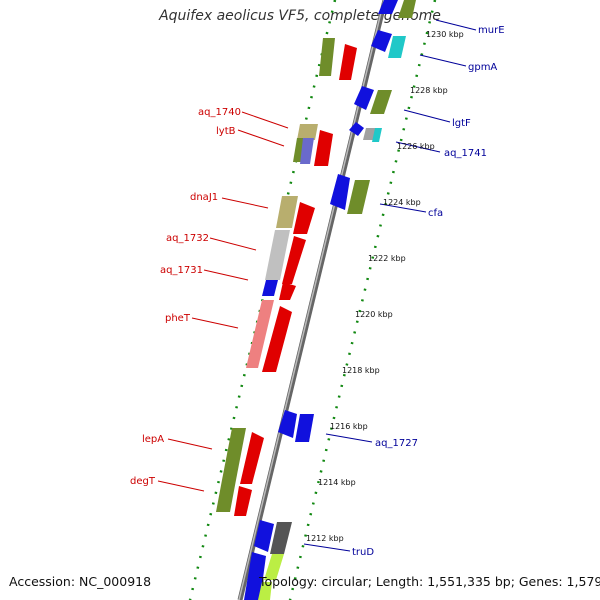  What do you see at coordinates (491, 30) in the screenshot?
I see `gene-label: murE` at bounding box center [491, 30].